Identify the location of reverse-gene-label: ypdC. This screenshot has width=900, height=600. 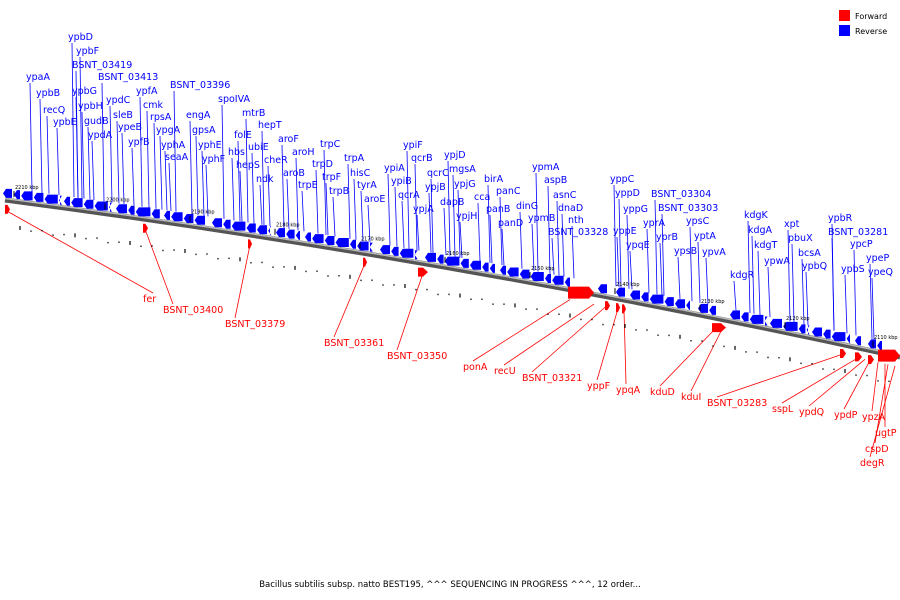
(118, 100).